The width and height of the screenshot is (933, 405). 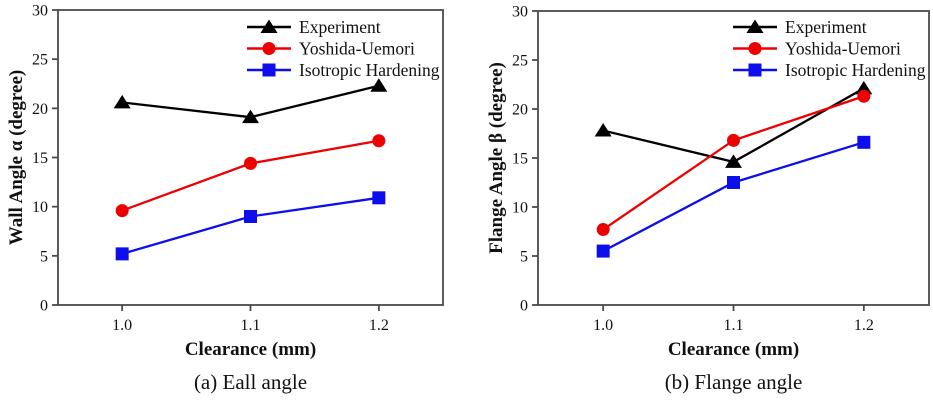 What do you see at coordinates (16, 157) in the screenshot?
I see `y-axis-title: Wall Angle α (degree)` at bounding box center [16, 157].